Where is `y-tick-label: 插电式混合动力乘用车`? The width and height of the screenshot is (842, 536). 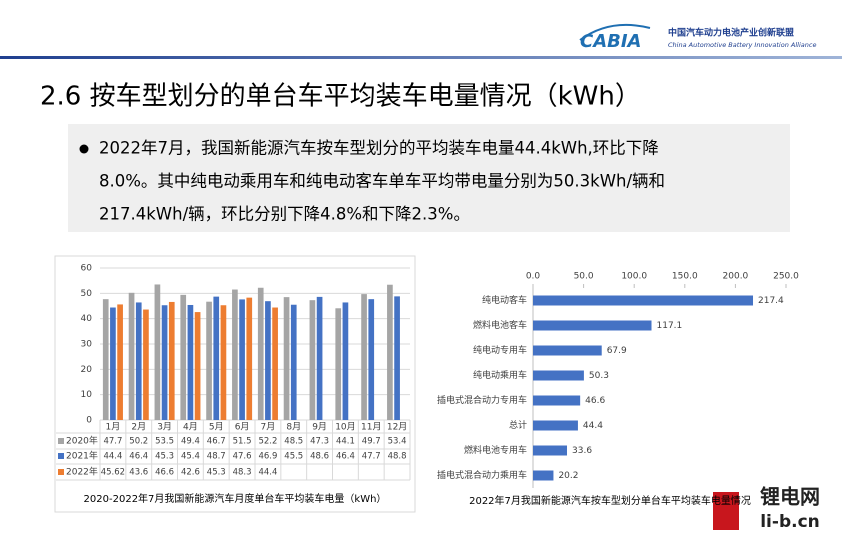
y-tick-label: 插电式混合动力乘用车 is located at coordinates (482, 475).